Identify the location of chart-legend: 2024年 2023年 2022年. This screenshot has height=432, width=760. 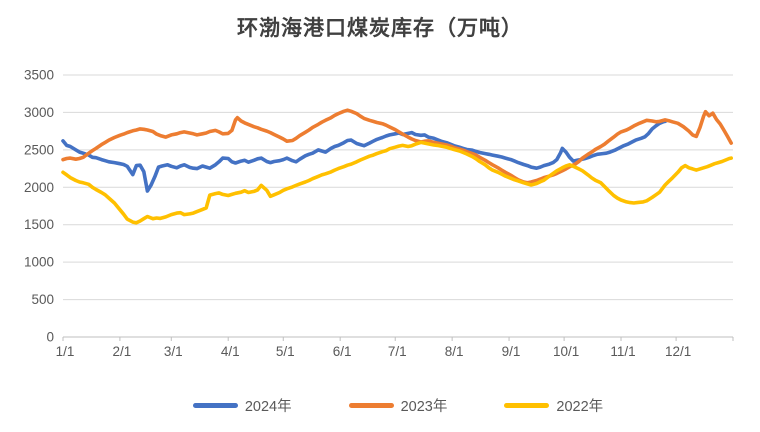
(398, 405).